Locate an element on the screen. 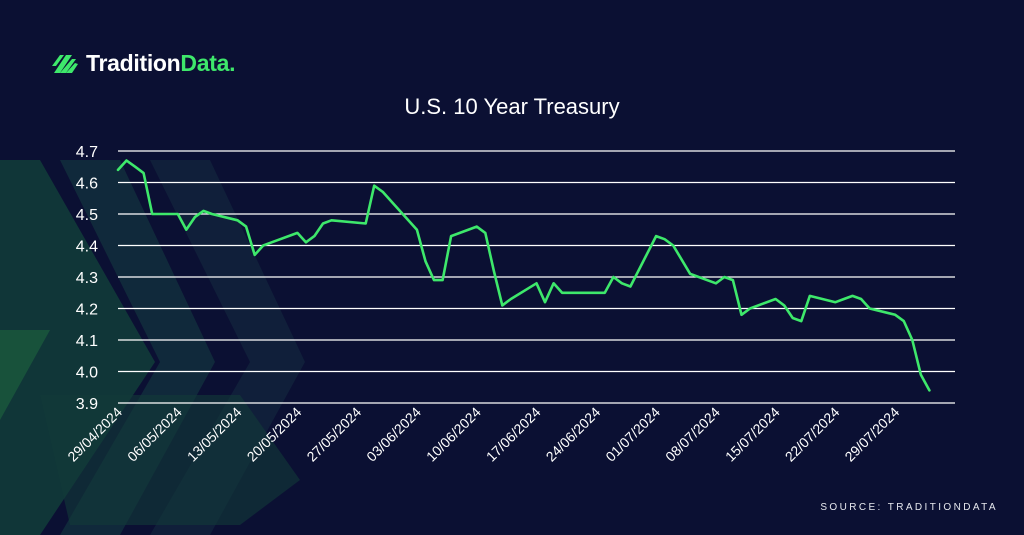  x-tick-label: 29/07/2024 is located at coordinates (871, 434).